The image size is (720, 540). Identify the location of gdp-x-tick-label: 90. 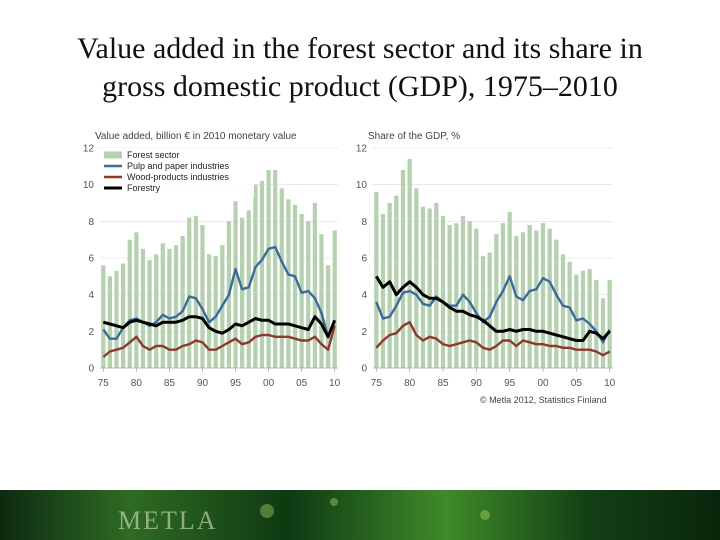
(477, 383).